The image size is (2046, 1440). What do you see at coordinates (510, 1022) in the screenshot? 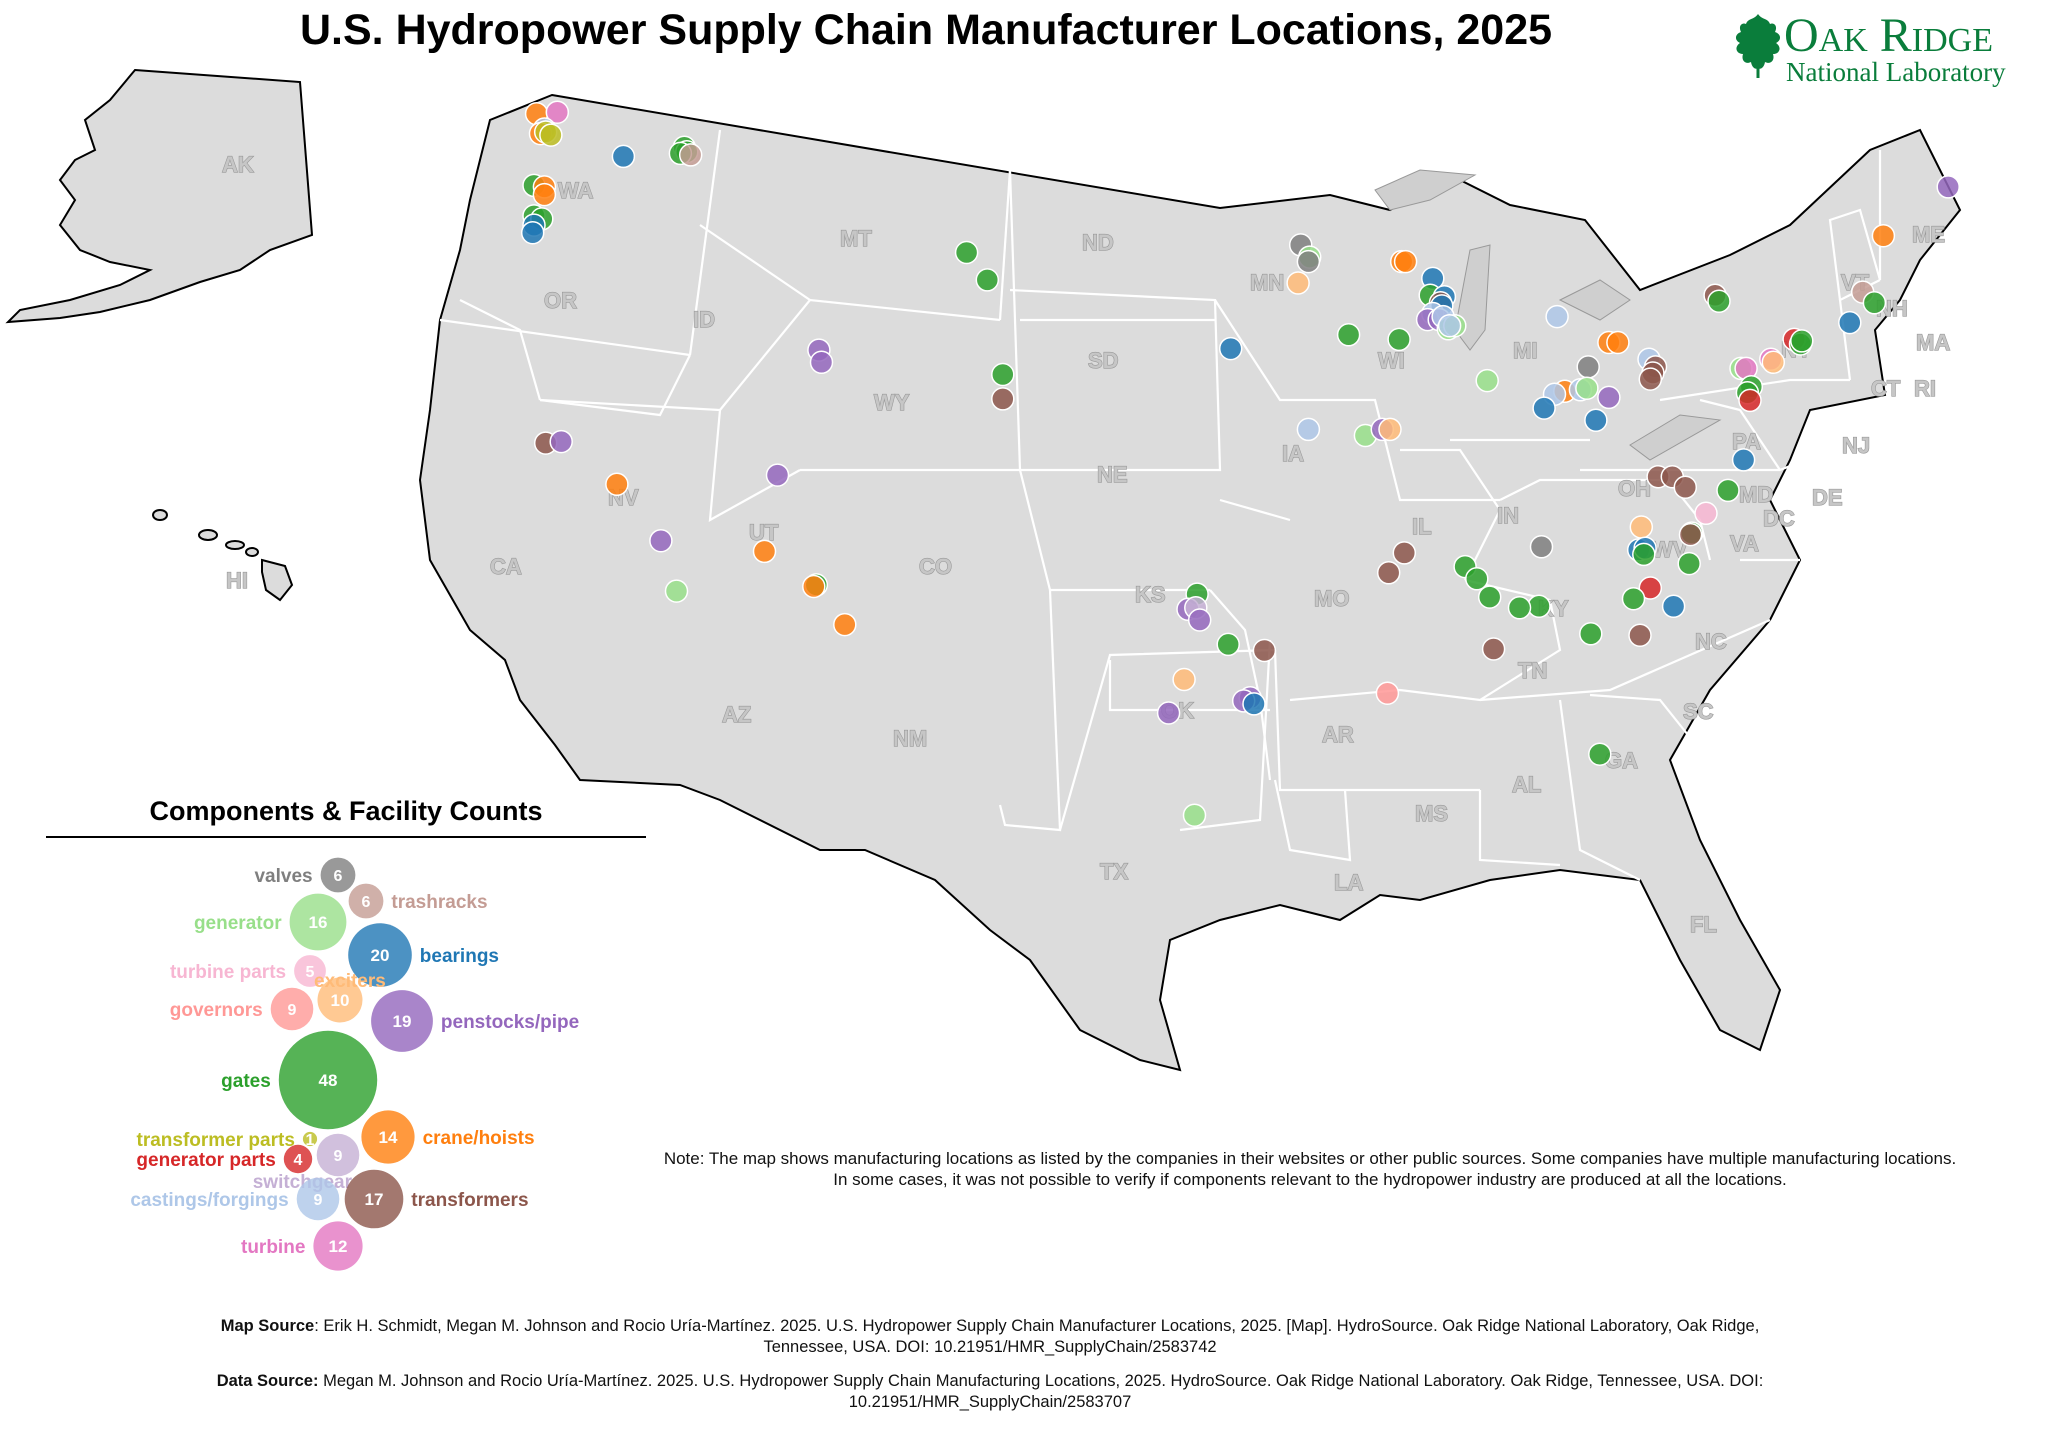
I see `legend-label: penstocks/pipe` at bounding box center [510, 1022].